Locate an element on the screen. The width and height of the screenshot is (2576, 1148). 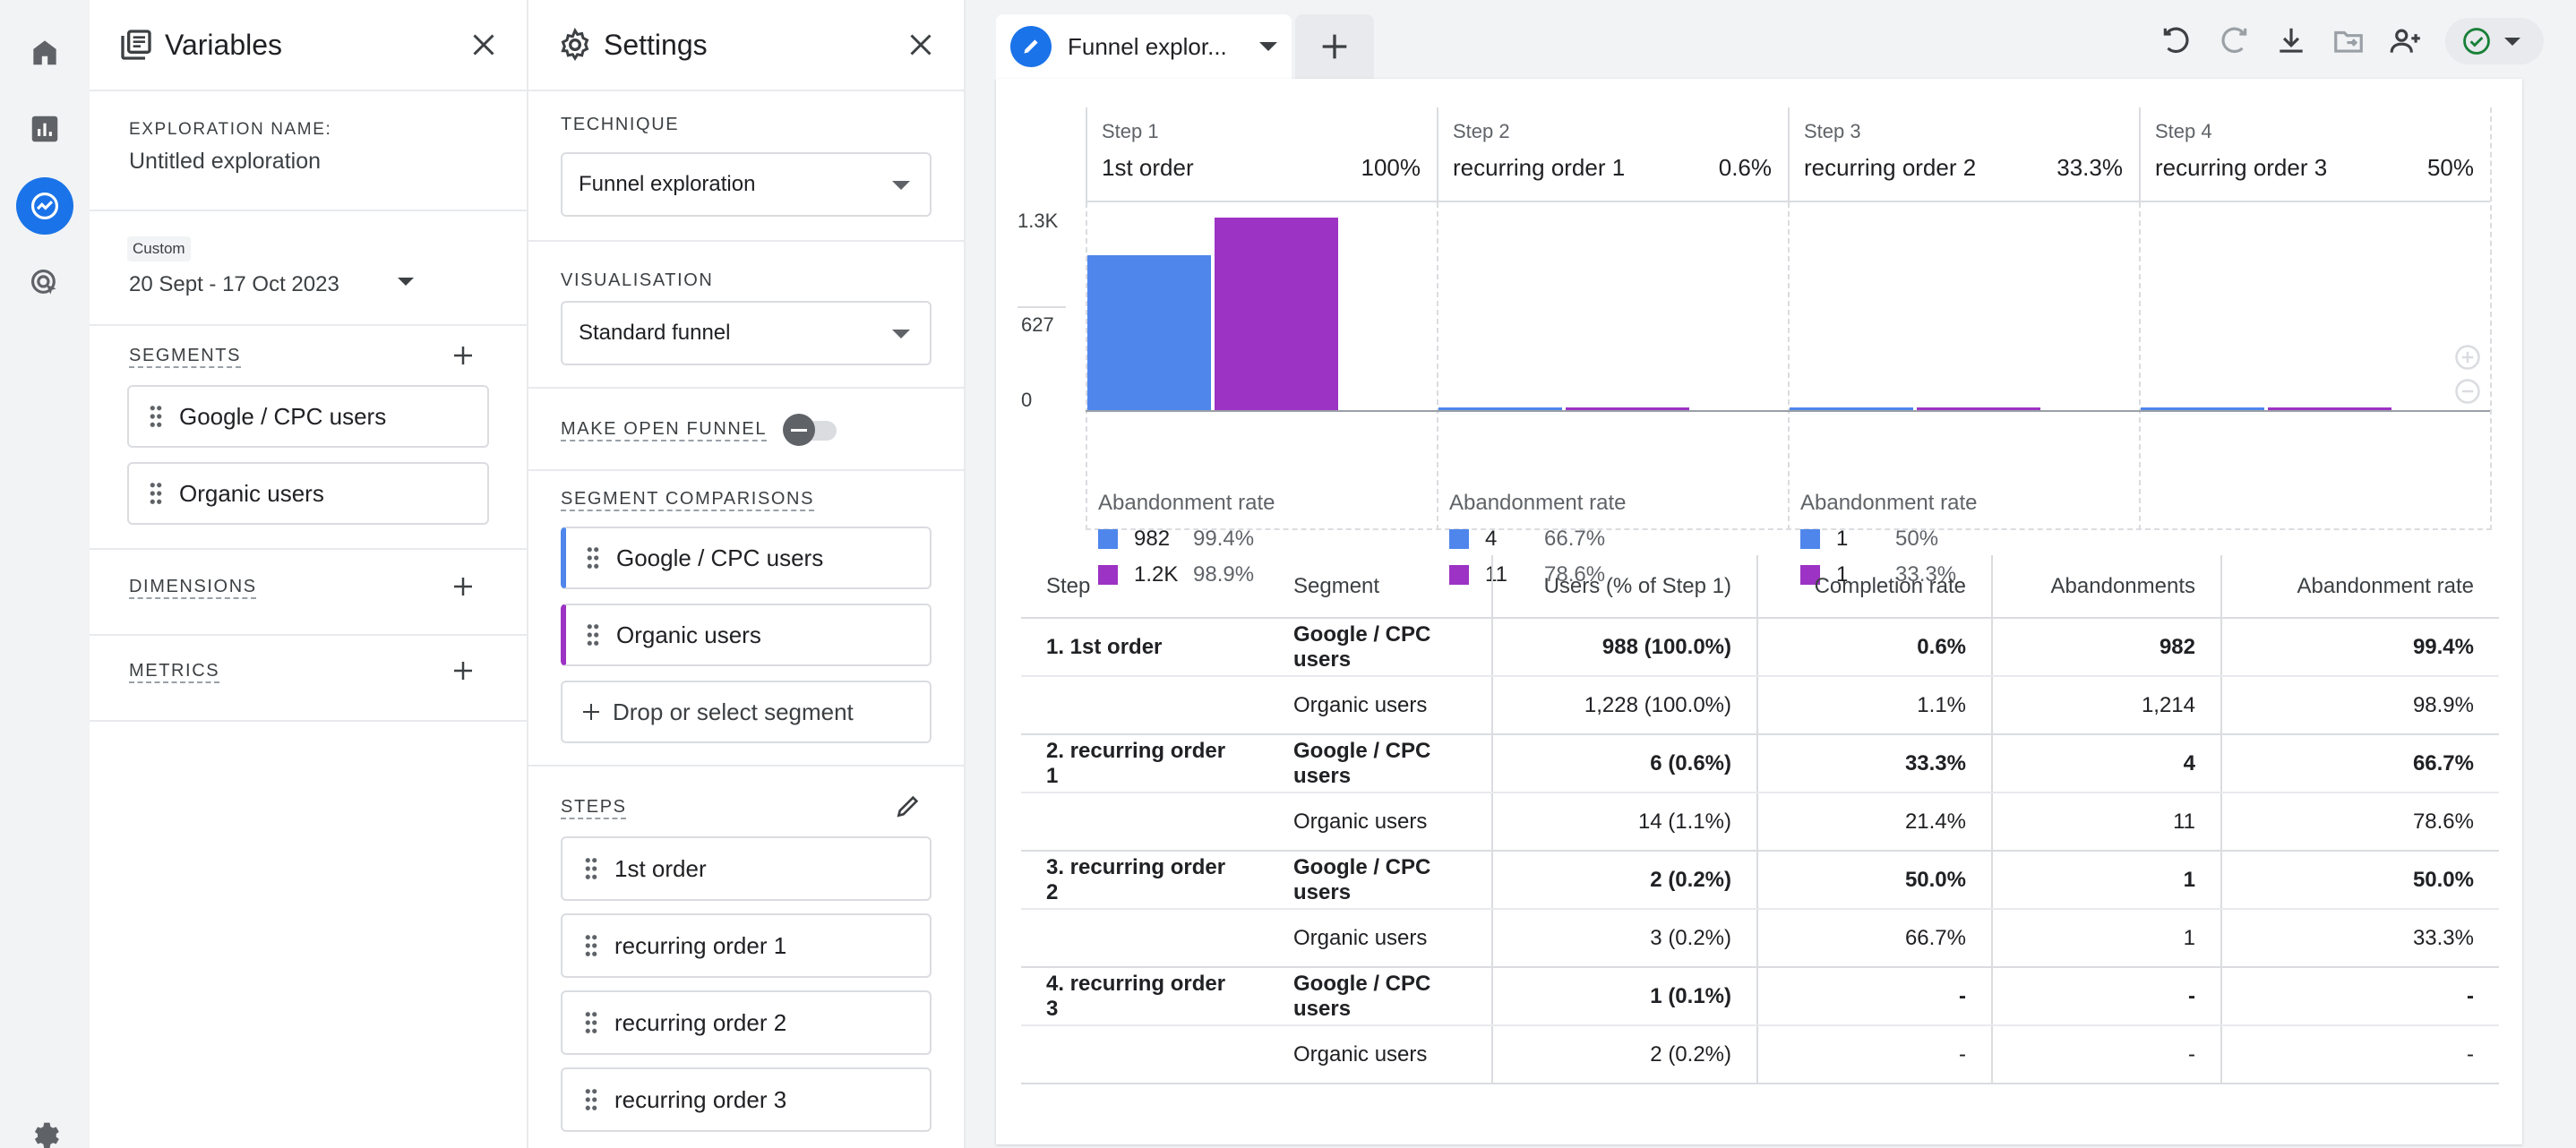
redo-icon is located at coordinates (2234, 41).